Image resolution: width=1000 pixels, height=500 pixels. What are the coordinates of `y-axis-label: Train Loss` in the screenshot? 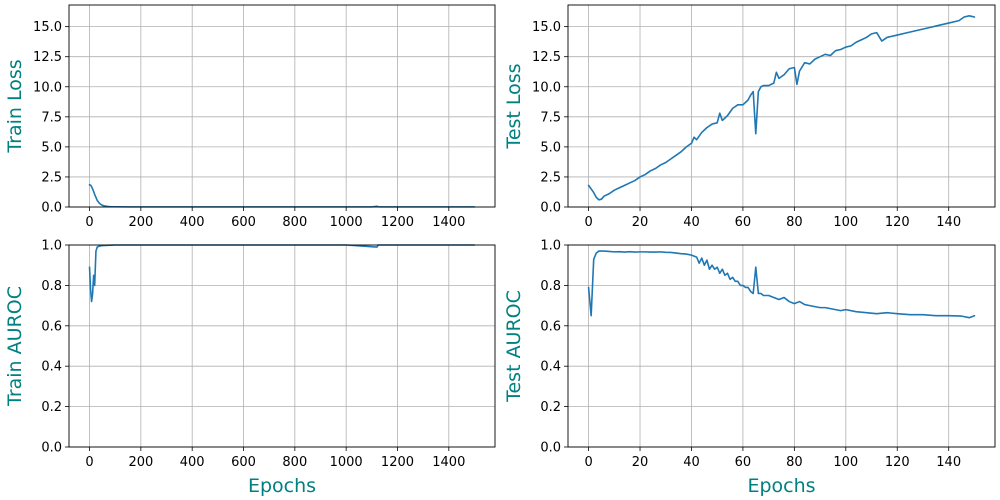 It's located at (15, 106).